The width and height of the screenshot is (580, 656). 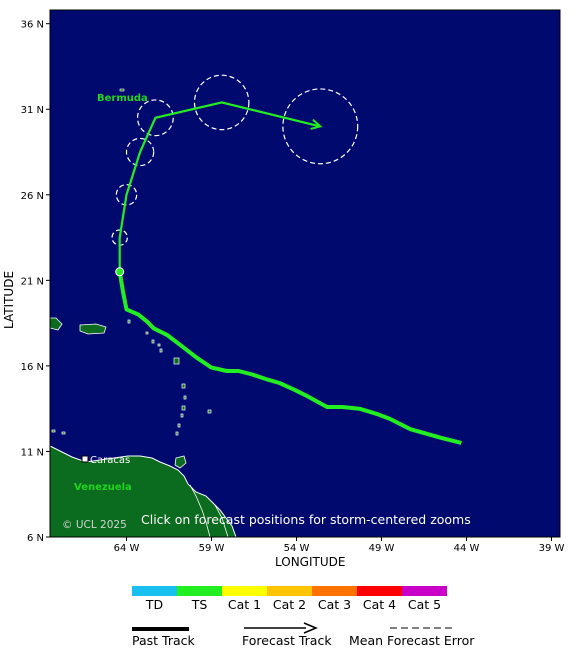 What do you see at coordinates (32, 110) in the screenshot?
I see `lat-tick-label: 31 N` at bounding box center [32, 110].